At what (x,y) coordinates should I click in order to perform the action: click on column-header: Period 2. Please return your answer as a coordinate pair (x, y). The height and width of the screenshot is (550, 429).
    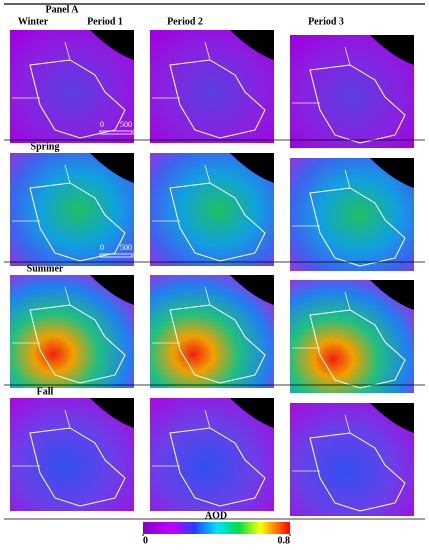
    Looking at the image, I should click on (185, 21).